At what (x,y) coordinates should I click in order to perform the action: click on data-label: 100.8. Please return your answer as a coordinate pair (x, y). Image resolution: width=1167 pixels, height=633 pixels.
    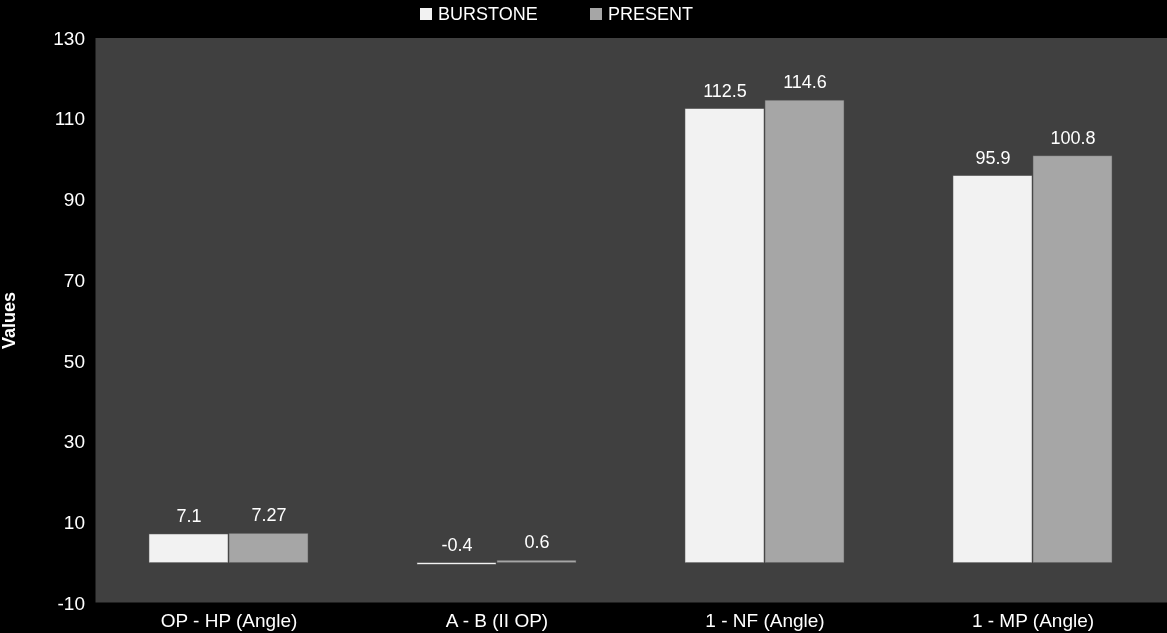
    Looking at the image, I should click on (1073, 137).